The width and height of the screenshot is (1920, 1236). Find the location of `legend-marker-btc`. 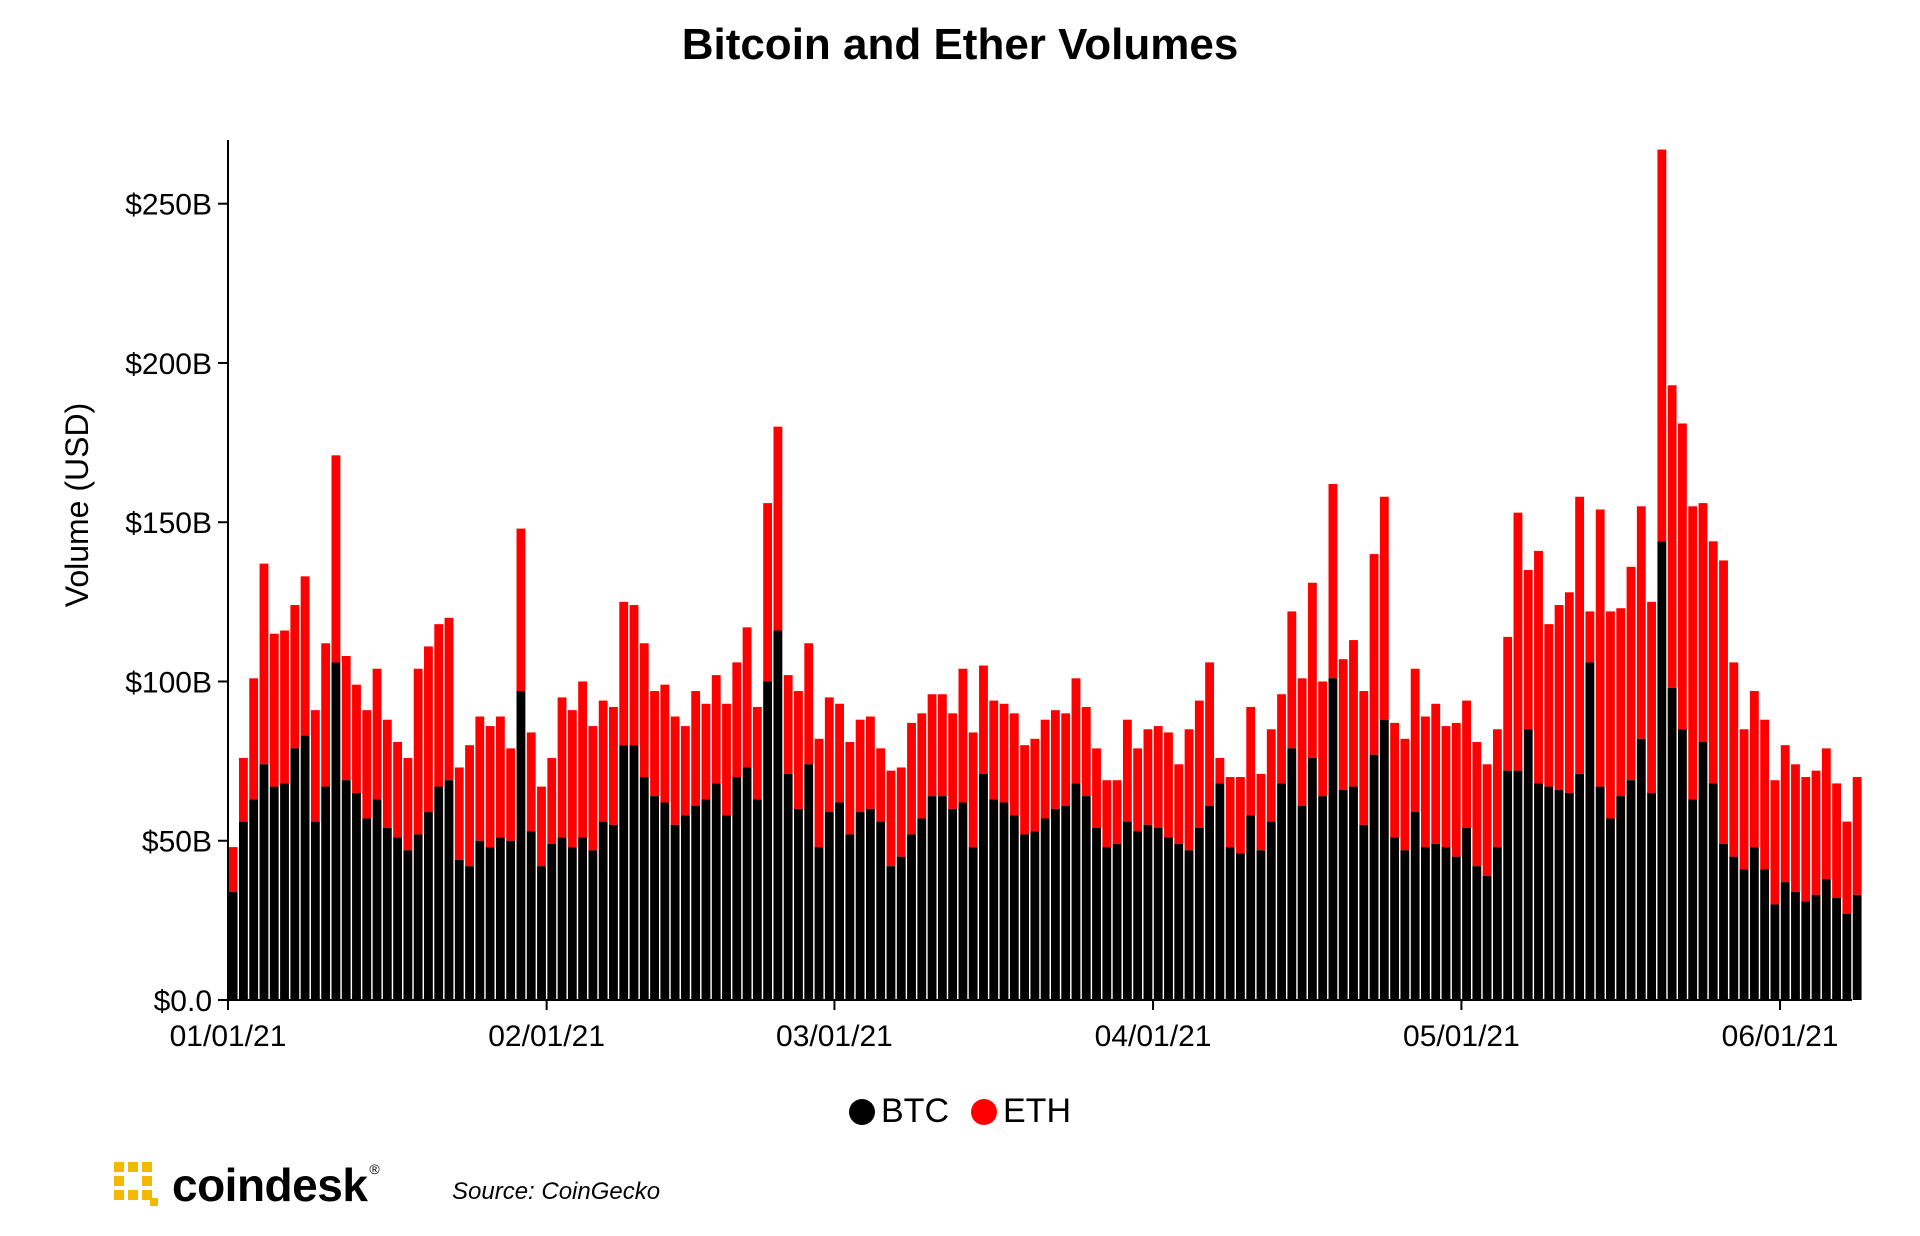

legend-marker-btc is located at coordinates (862, 1111).